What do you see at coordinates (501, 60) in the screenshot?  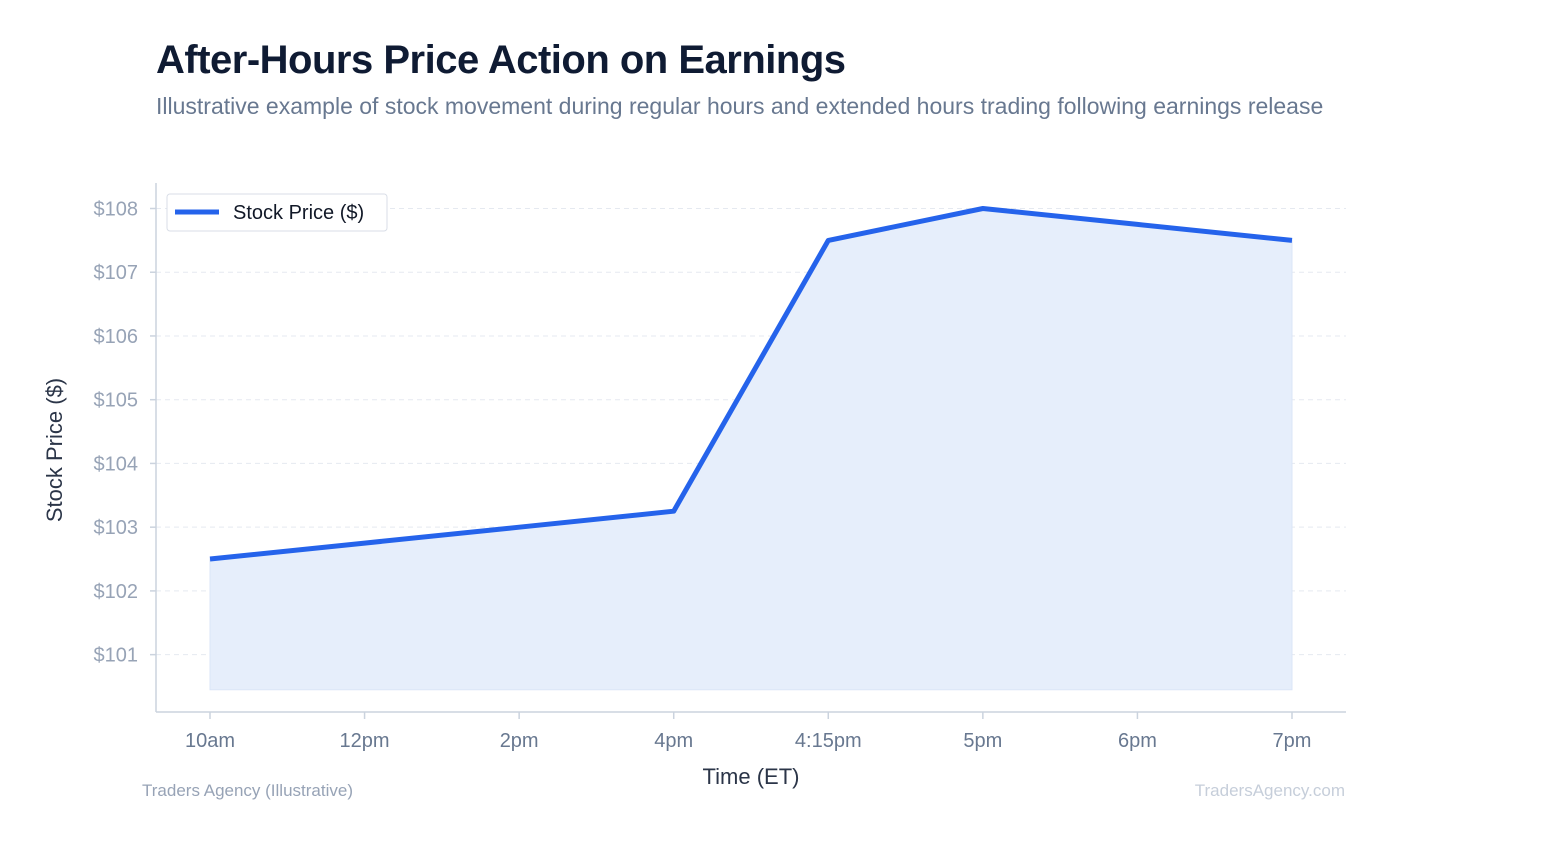 I see `chart-title: After-Hours Price Action on Earnings` at bounding box center [501, 60].